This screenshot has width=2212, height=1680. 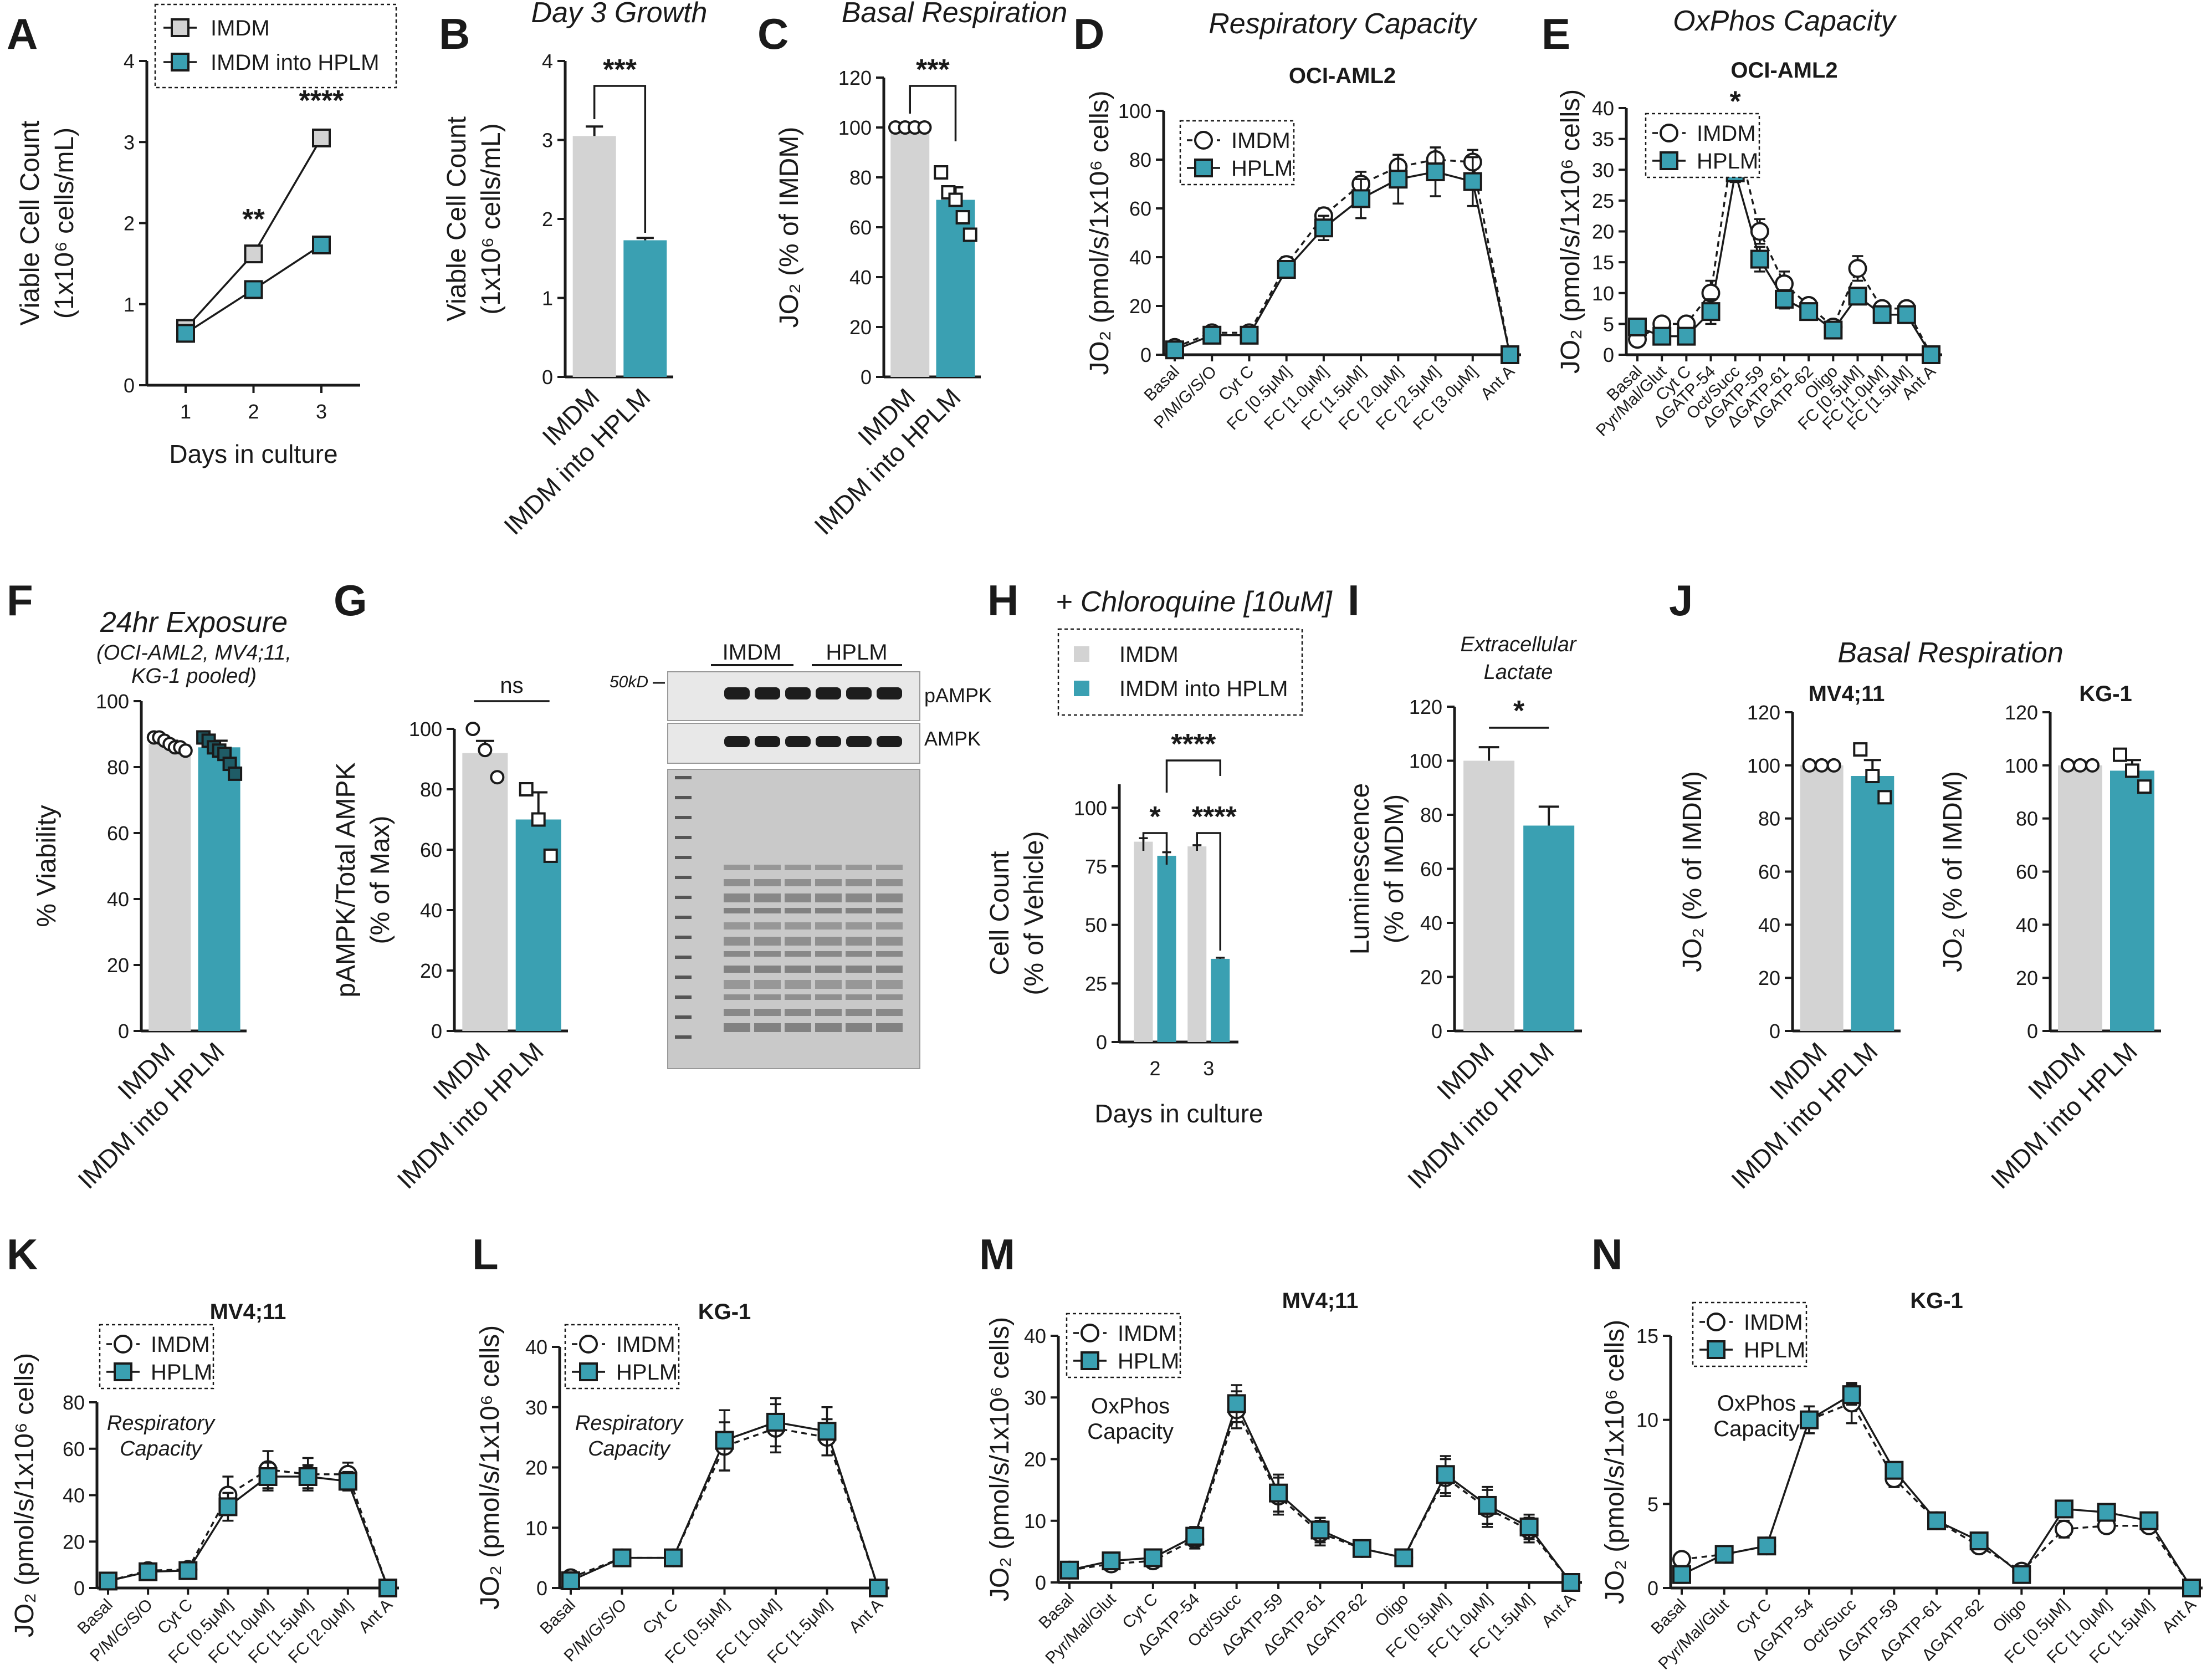 What do you see at coordinates (1395, 868) in the screenshot?
I see `y-axis-label-I: (% of IMDM)` at bounding box center [1395, 868].